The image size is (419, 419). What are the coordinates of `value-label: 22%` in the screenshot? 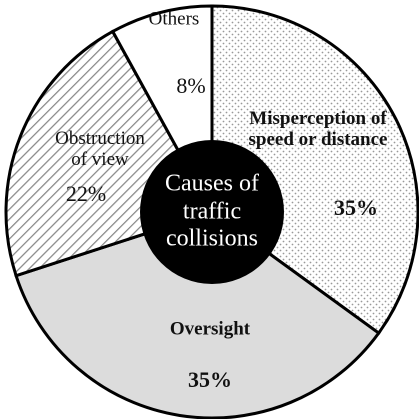 It's located at (86, 193).